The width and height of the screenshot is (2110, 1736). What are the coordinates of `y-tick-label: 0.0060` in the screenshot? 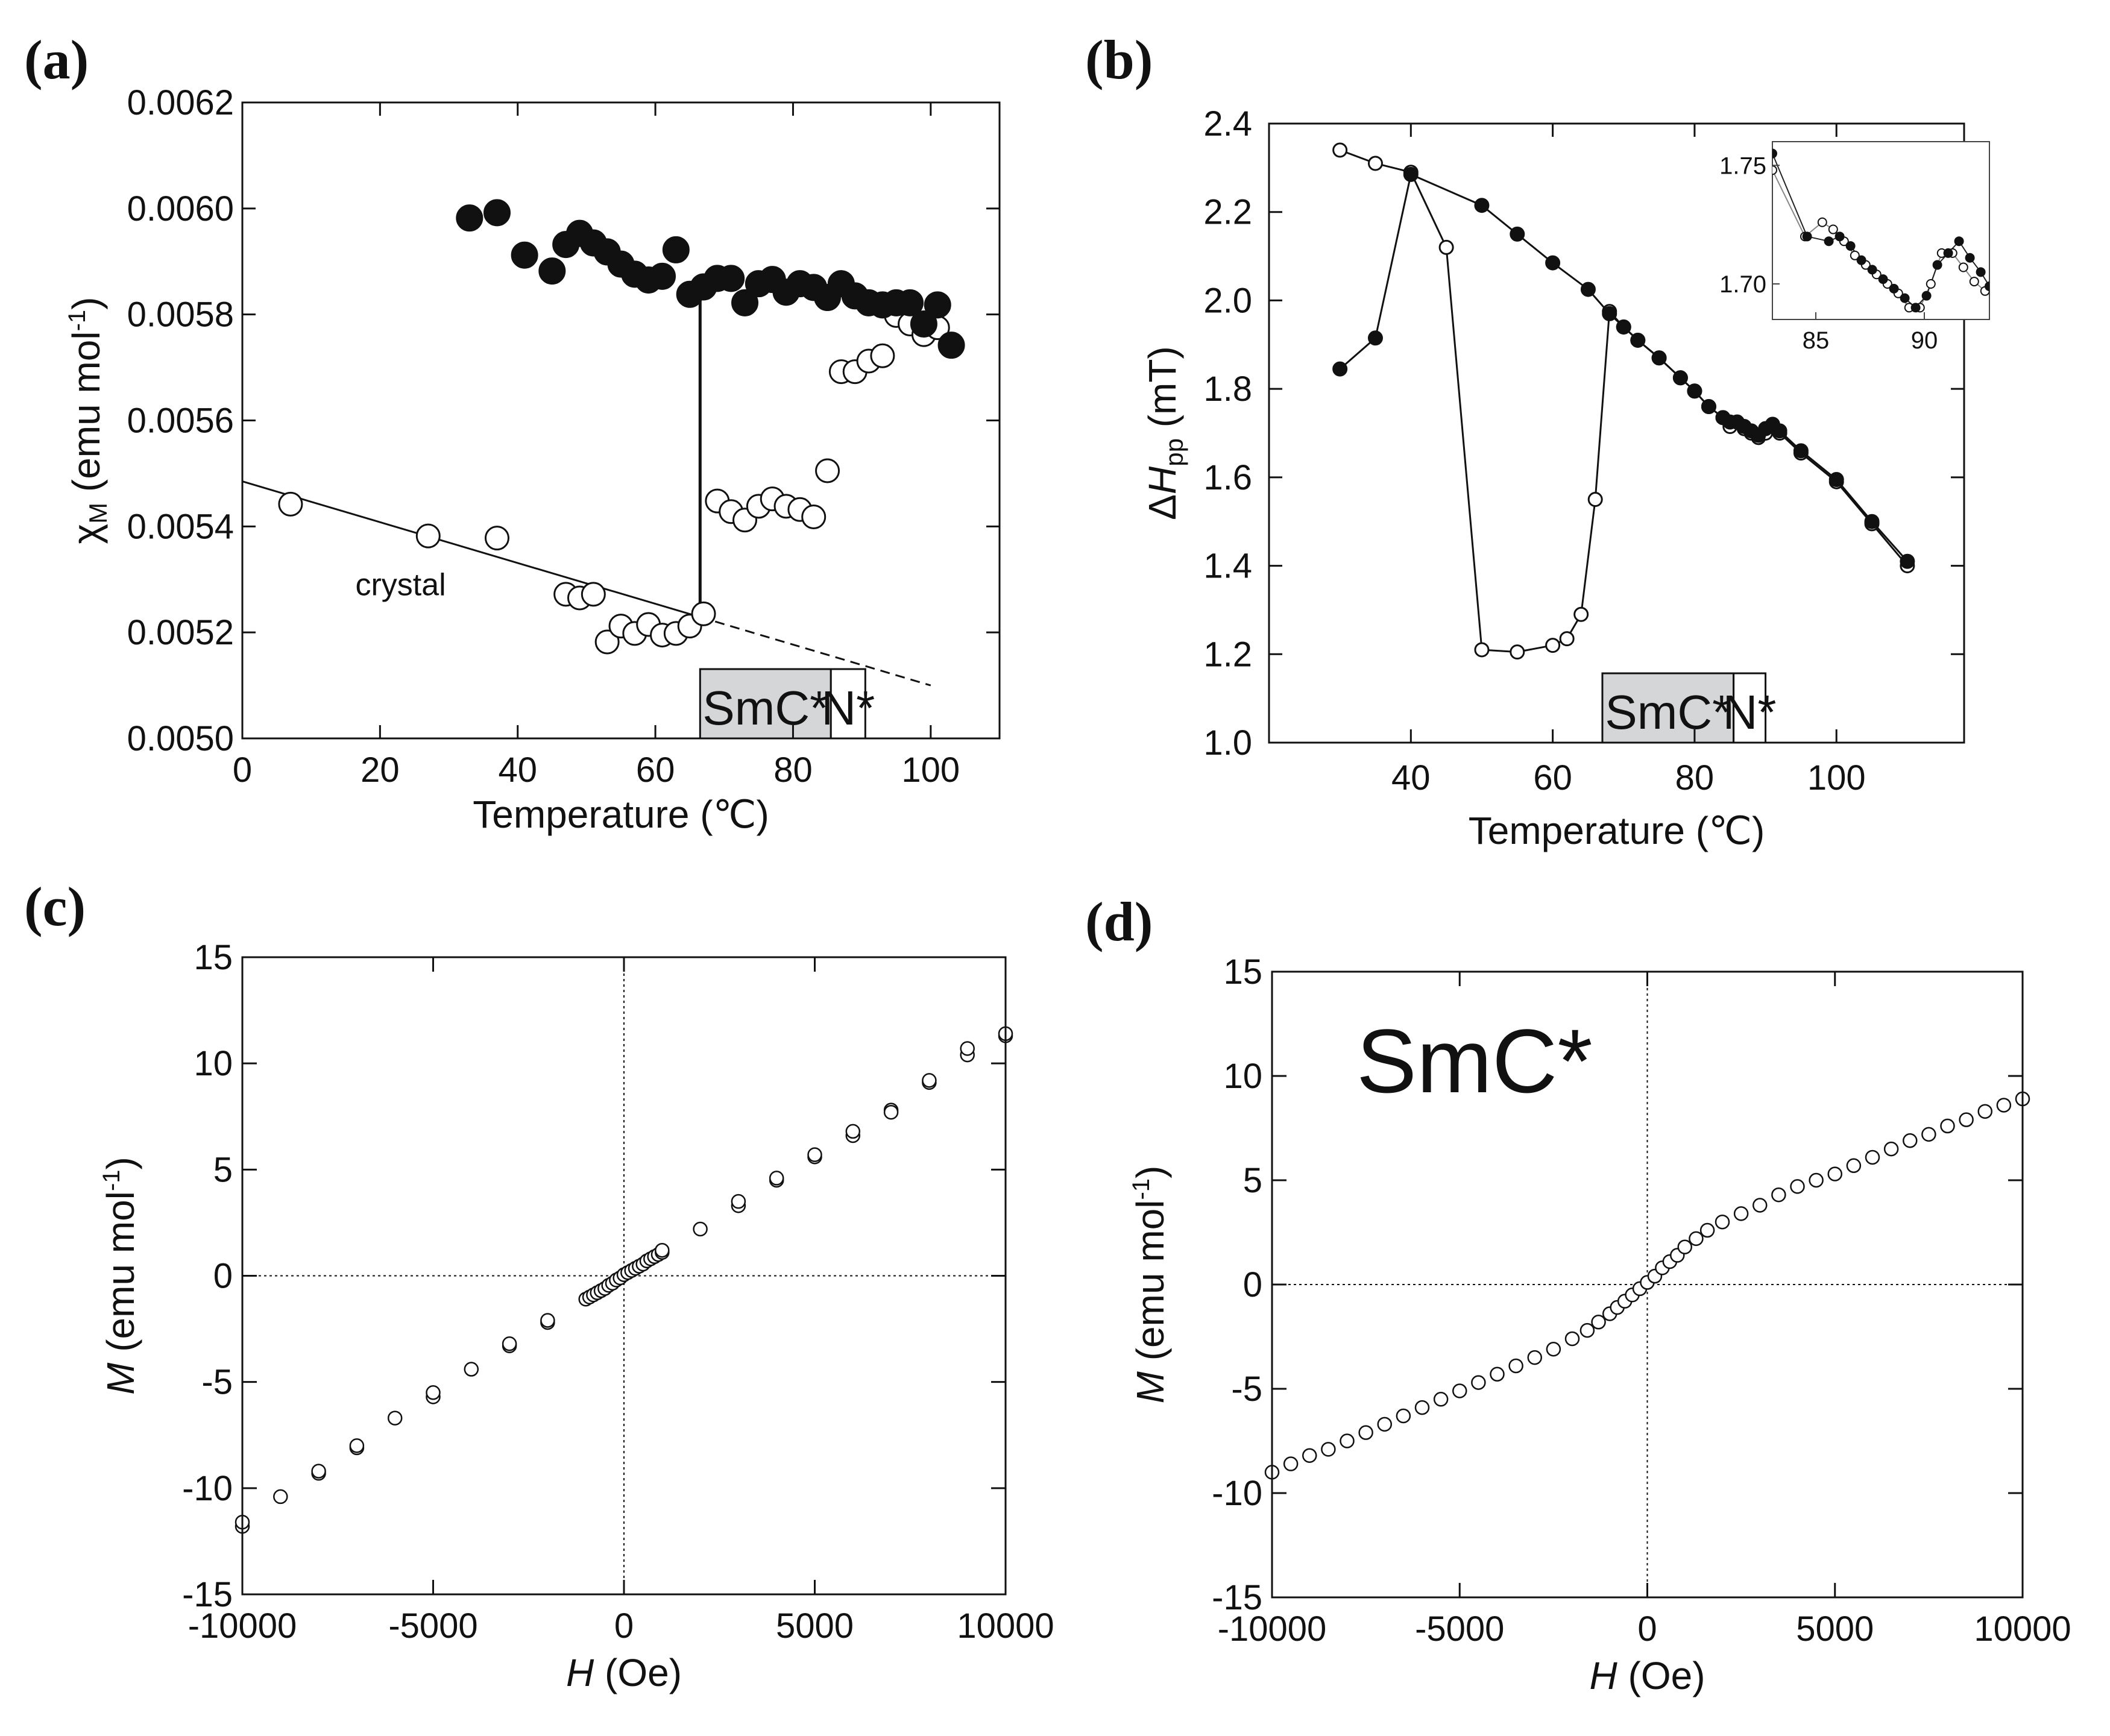 It's located at (181, 208).